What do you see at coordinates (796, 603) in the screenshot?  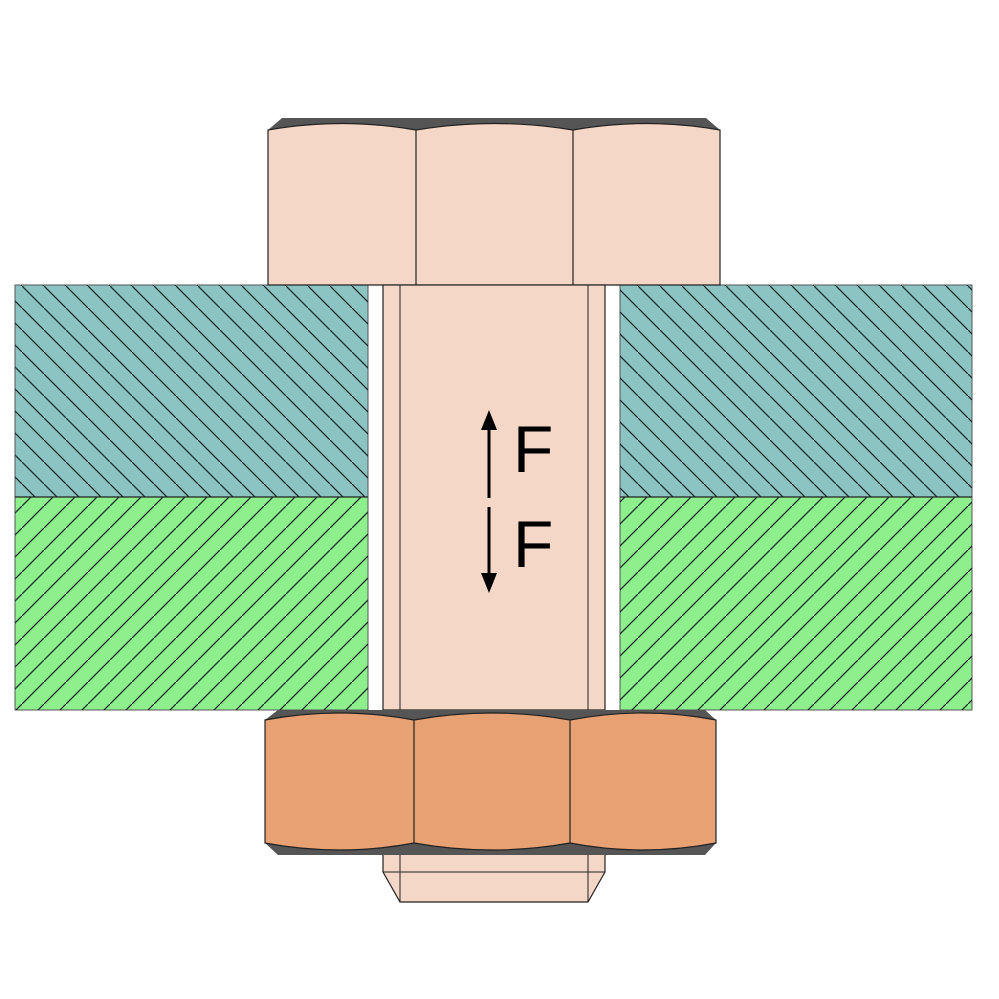 I see `lower-plate-right-hatch` at bounding box center [796, 603].